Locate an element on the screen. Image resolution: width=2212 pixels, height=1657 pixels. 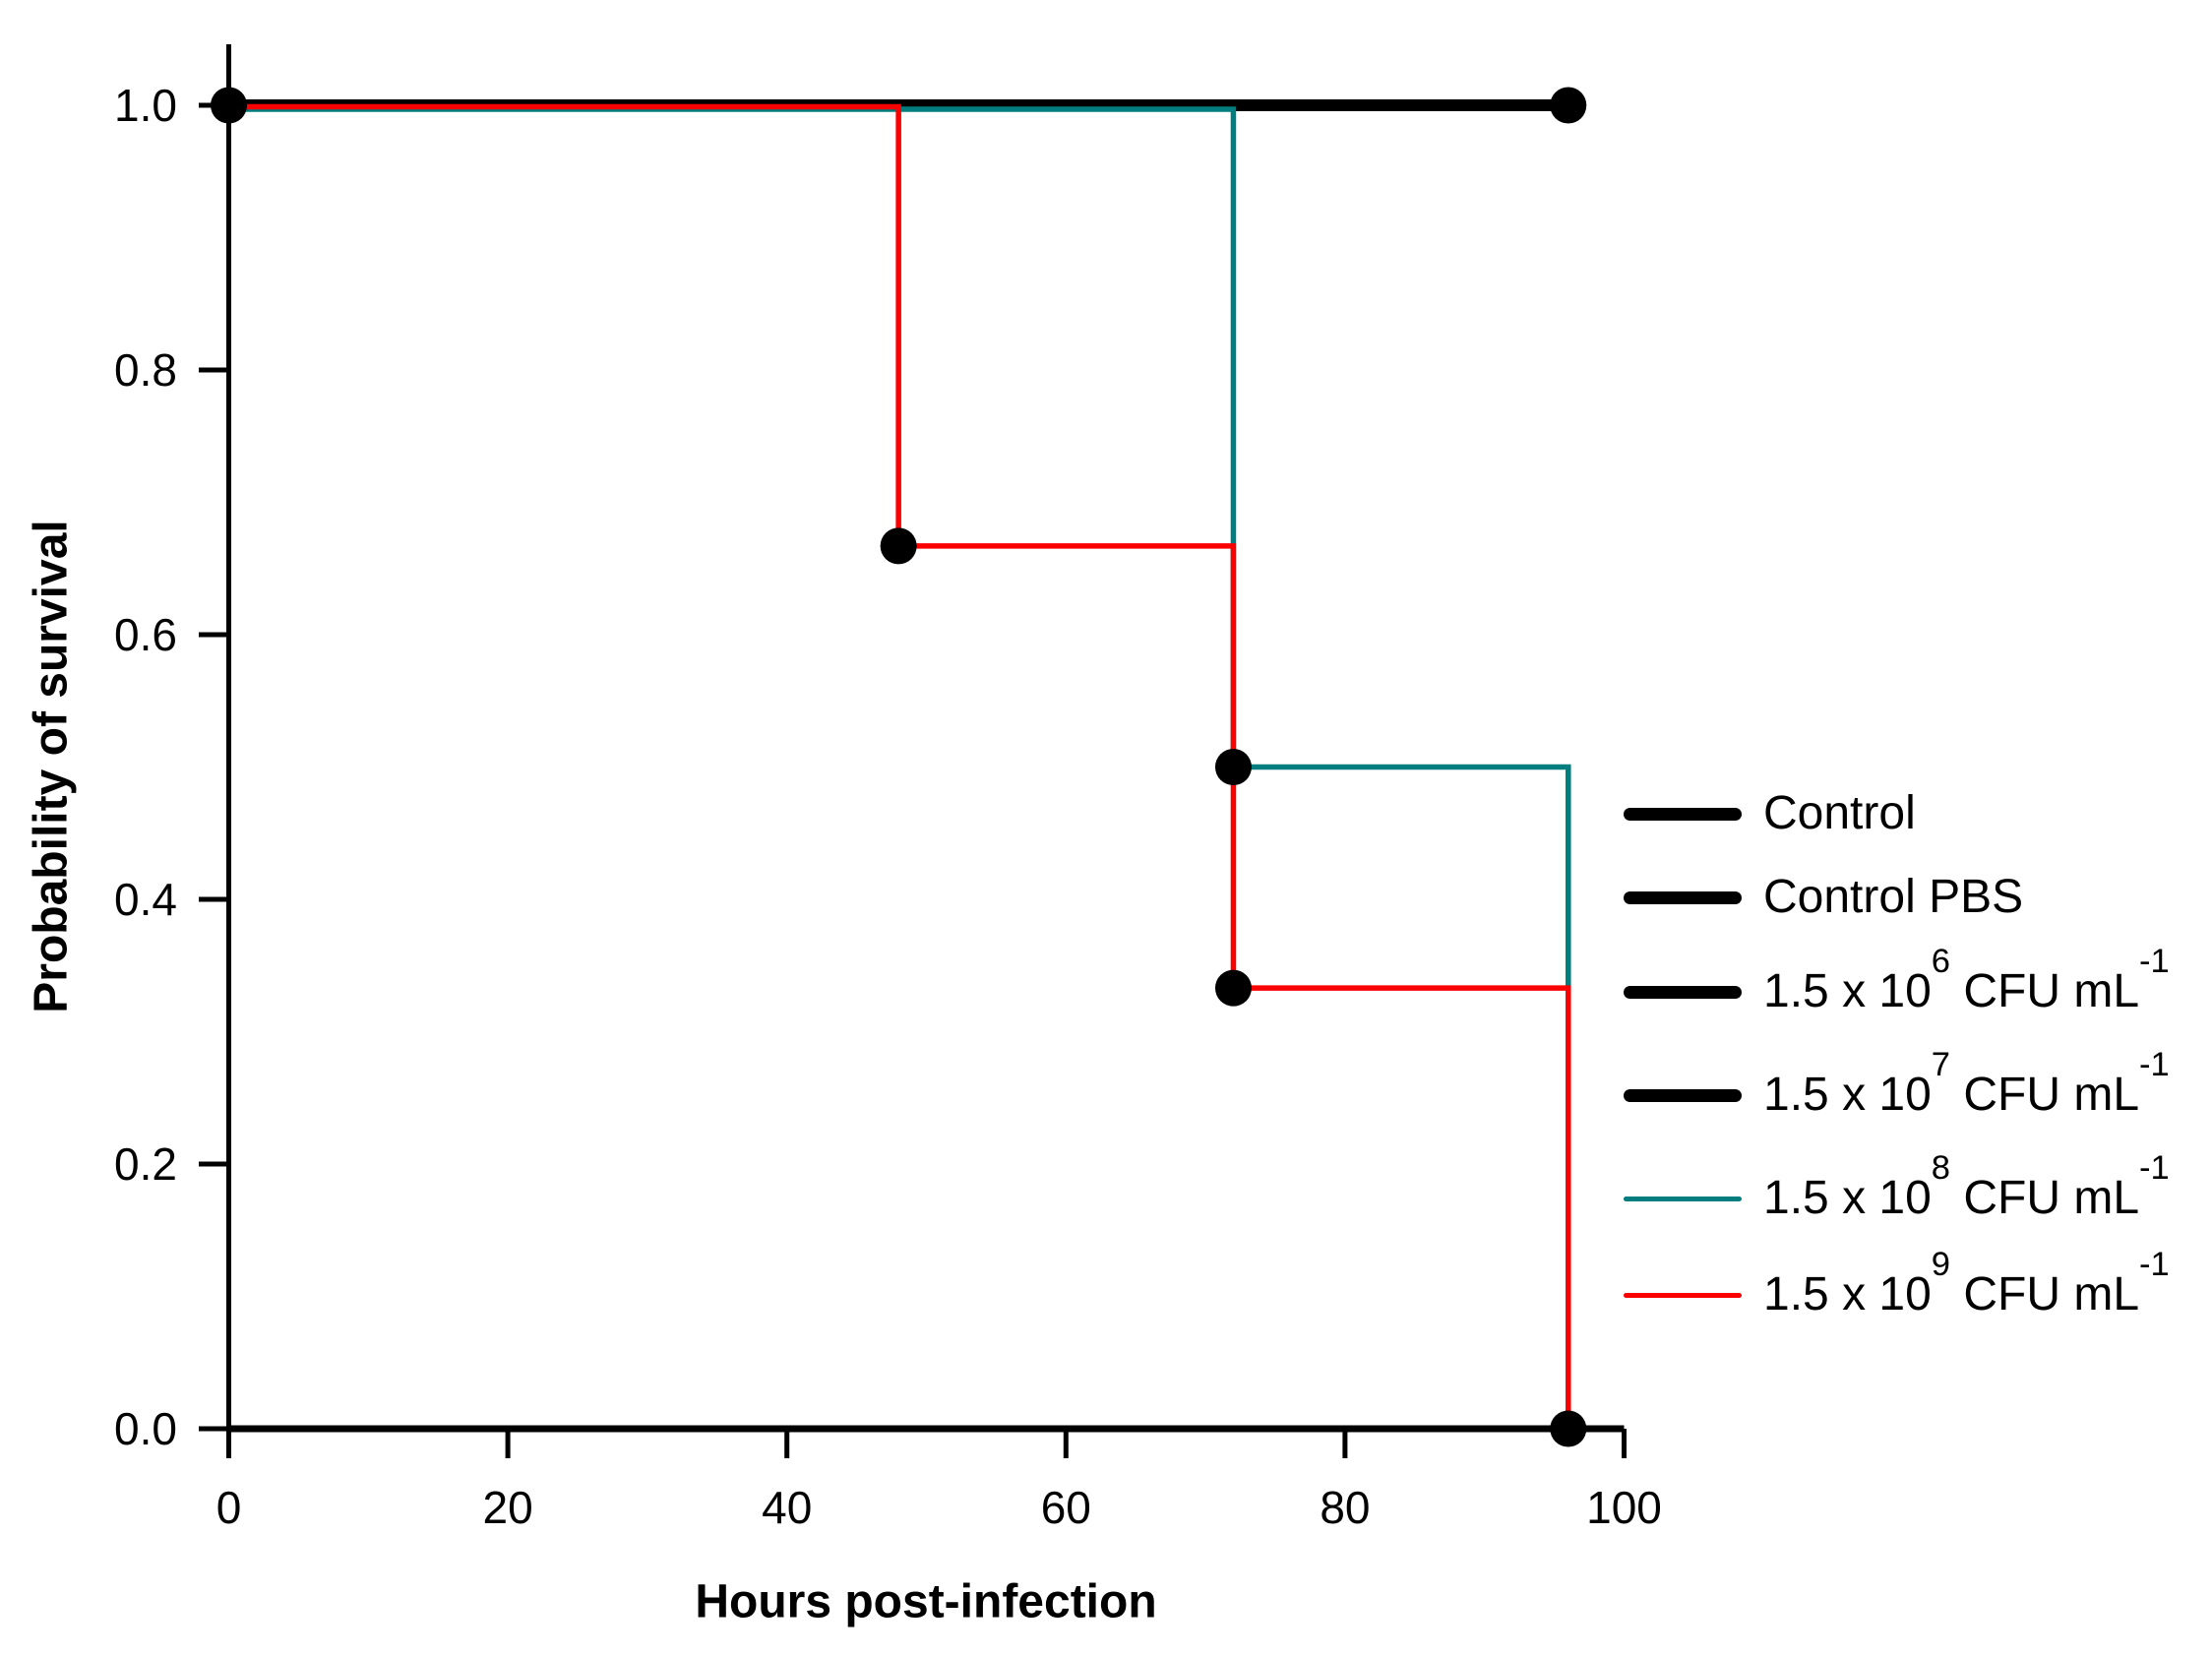
y-axis-title: Probability of survival is located at coordinates (51, 766).